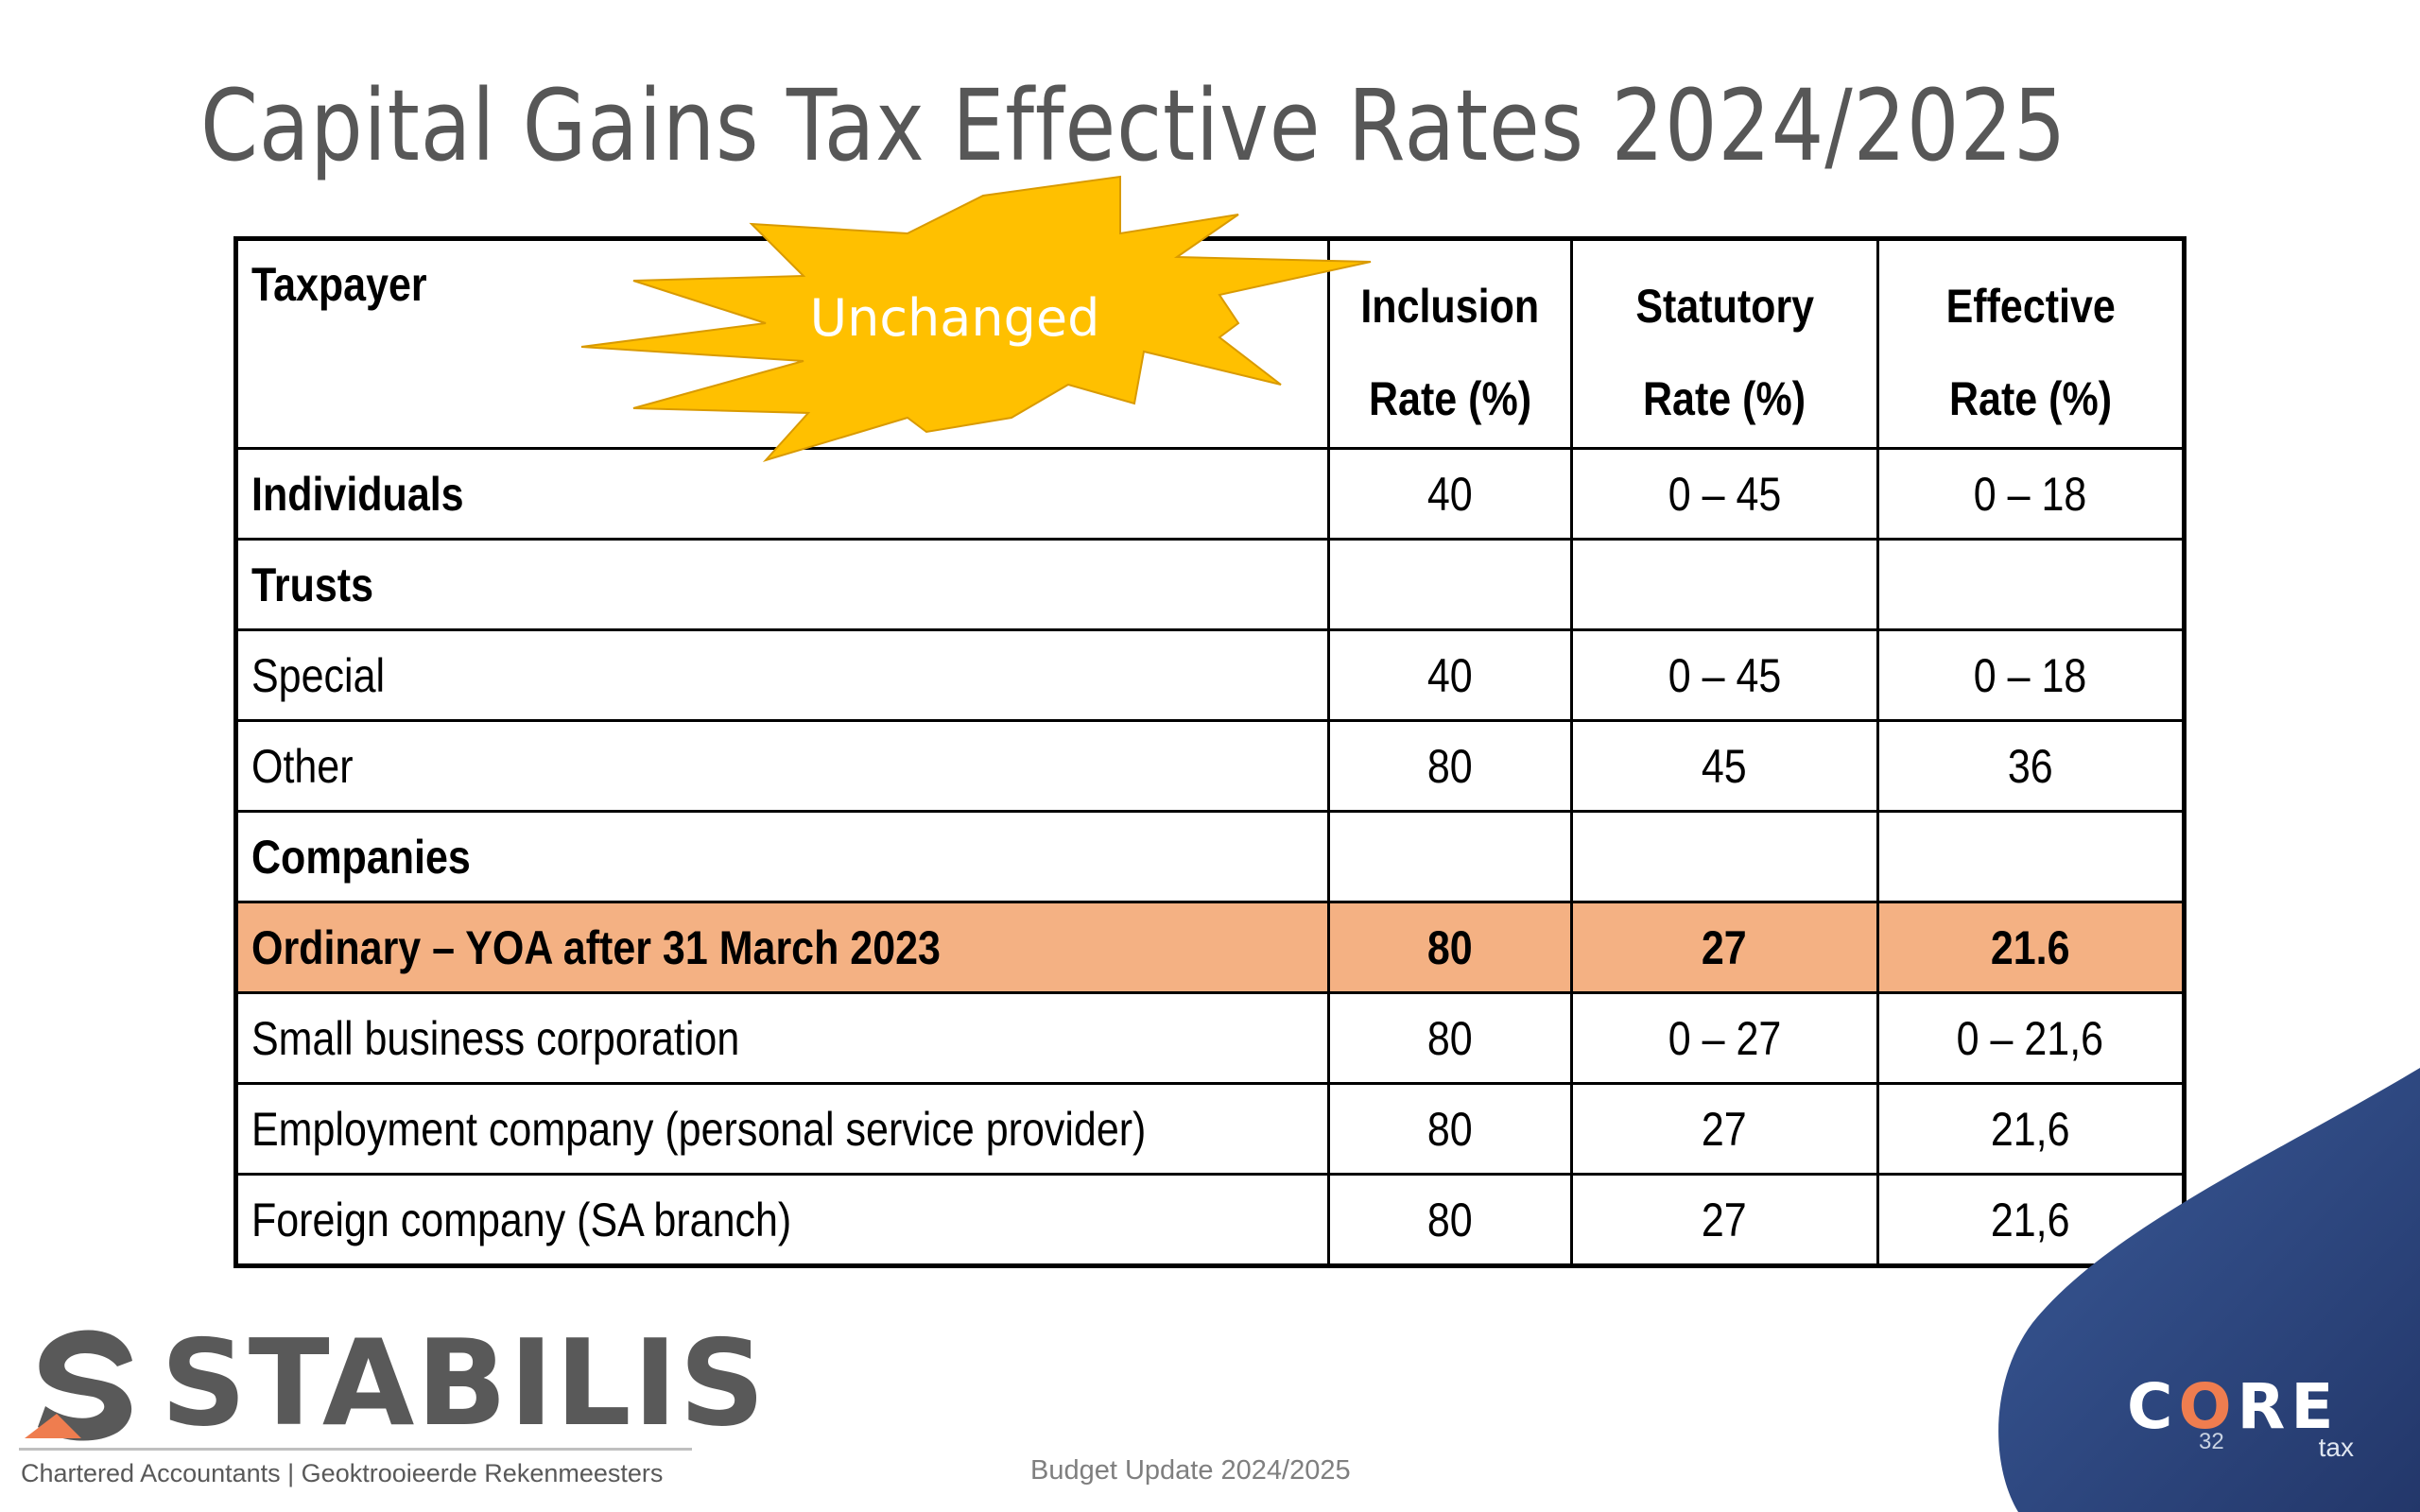 Image resolution: width=2420 pixels, height=1512 pixels. I want to click on page-number: 32, so click(2211, 1441).